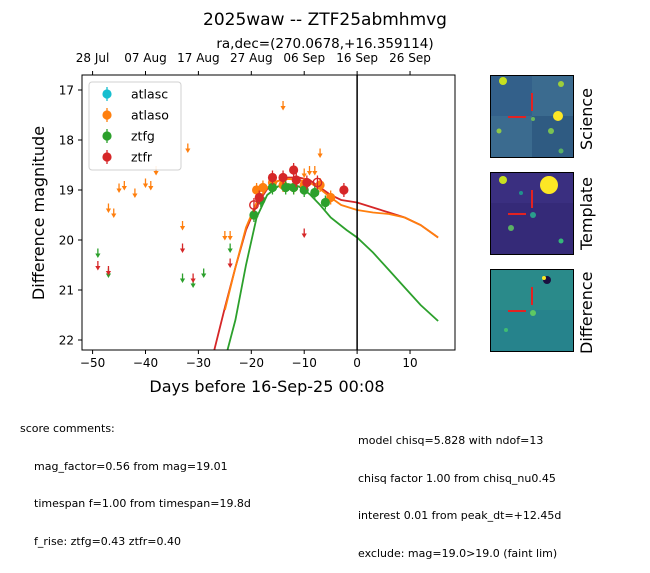 Image resolution: width=650 pixels, height=573 pixels. I want to click on template-thumbnail, so click(532, 213).